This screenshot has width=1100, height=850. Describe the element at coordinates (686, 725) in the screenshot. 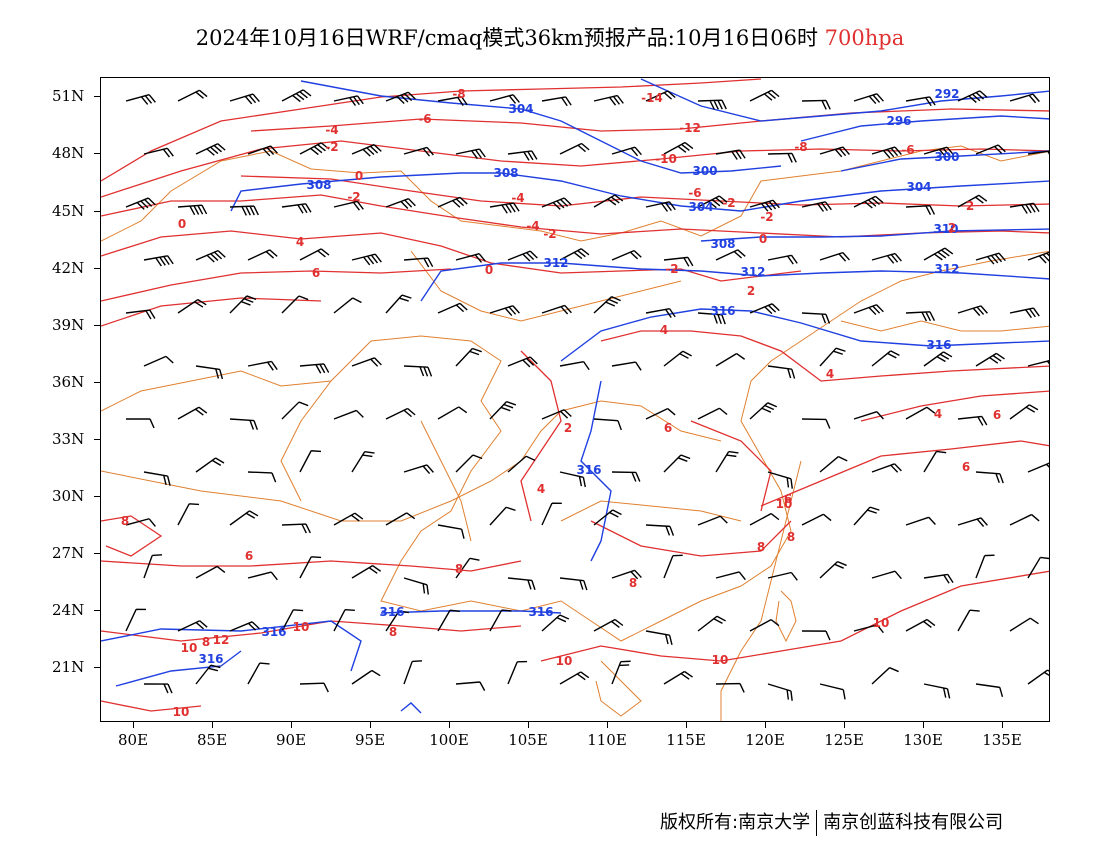

I see `lon-tick` at that location.